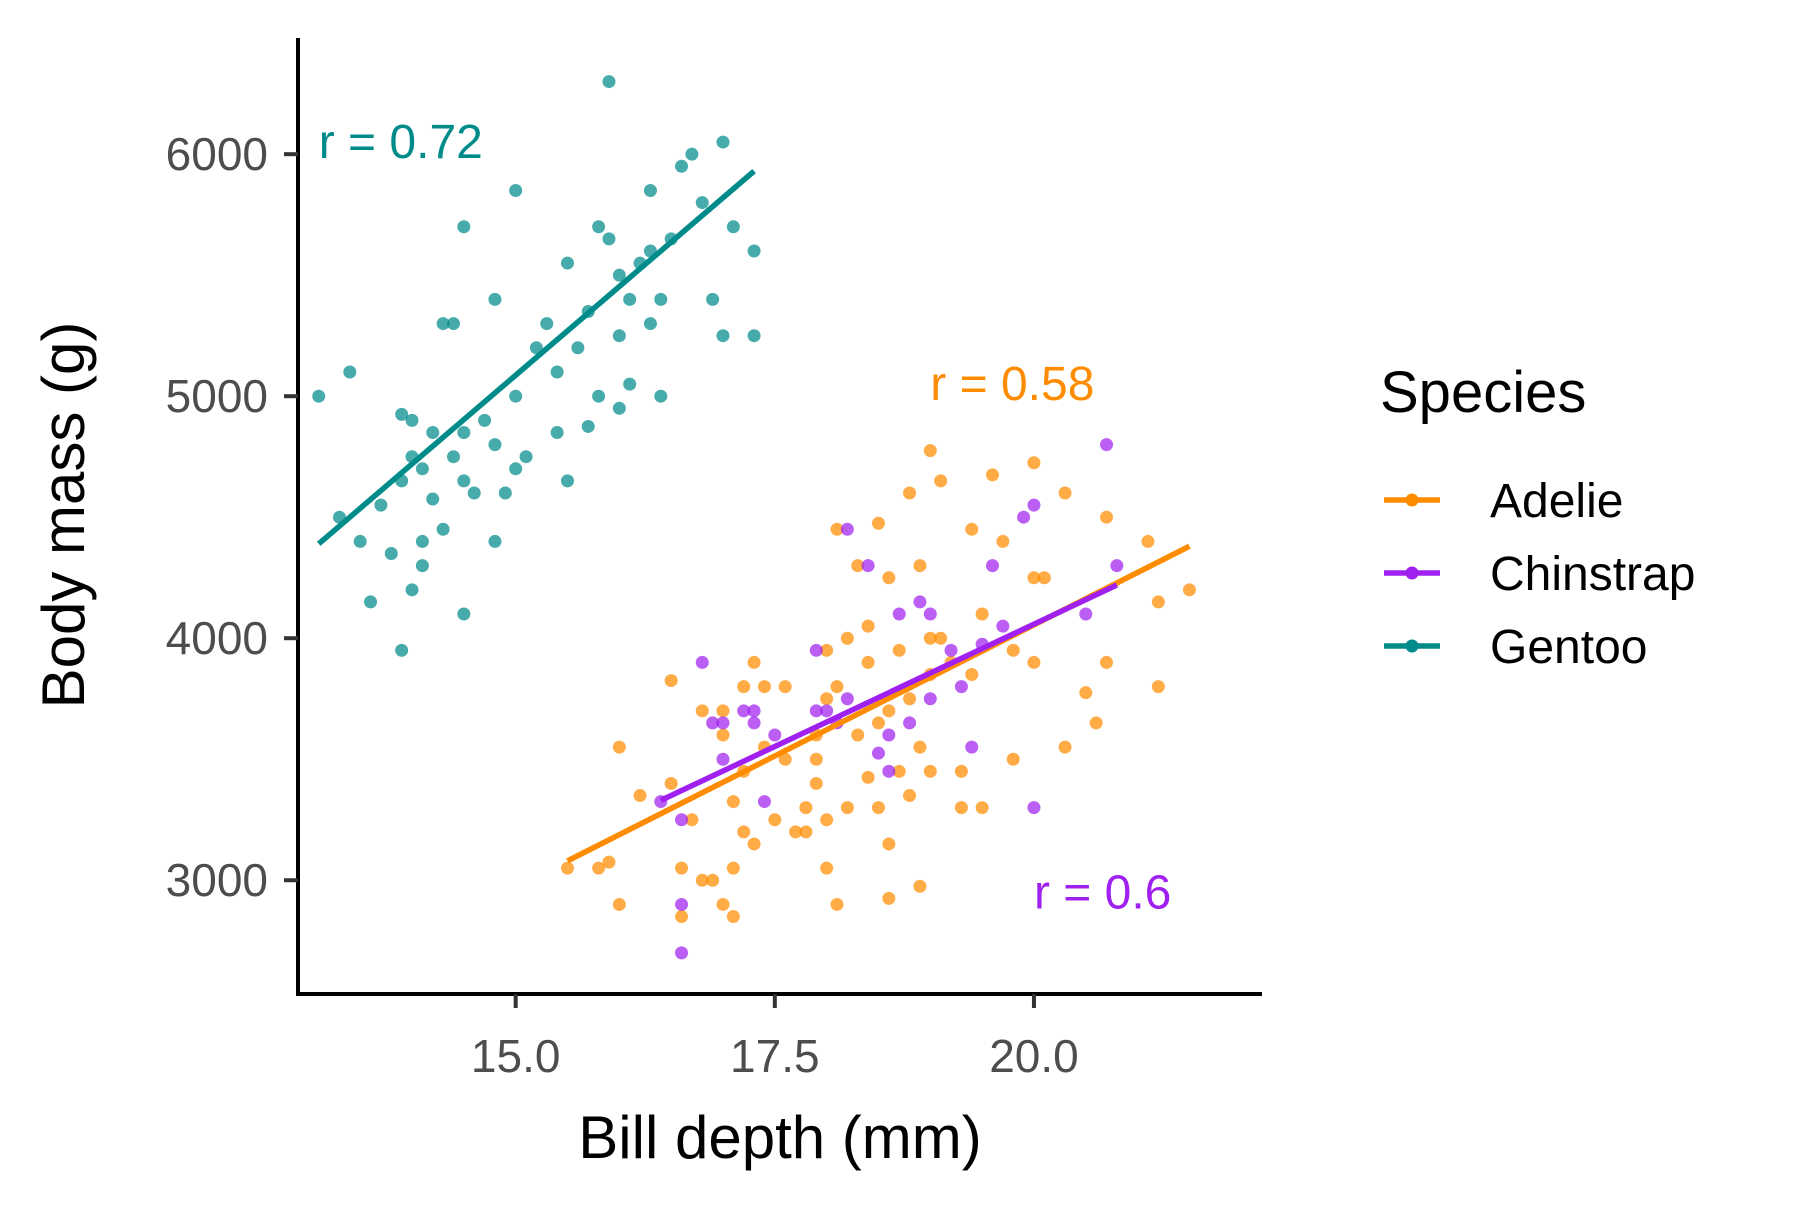 Image resolution: width=1800 pixels, height=1205 pixels. Describe the element at coordinates (516, 1056) in the screenshot. I see `x-tick-label: 15.0` at that location.